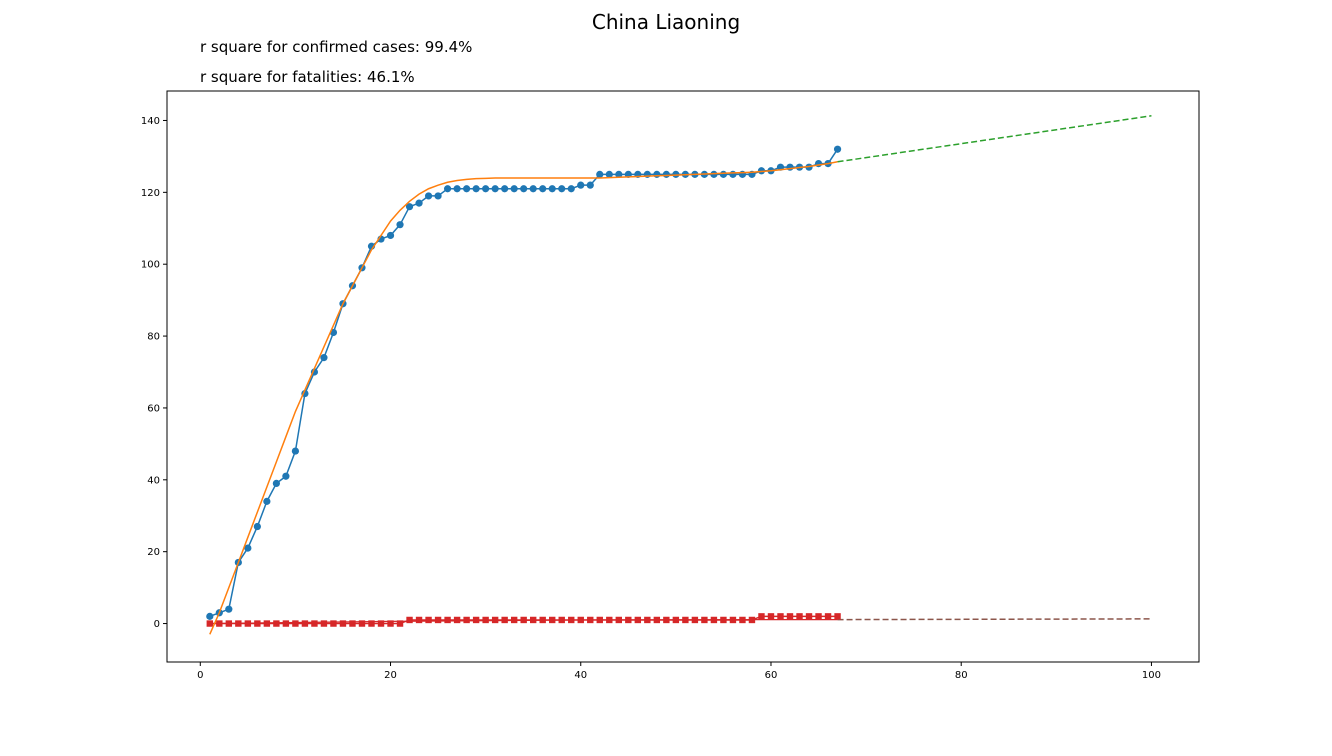 The height and width of the screenshot is (756, 1332). I want to click on y-tick-label: 20, so click(153, 552).